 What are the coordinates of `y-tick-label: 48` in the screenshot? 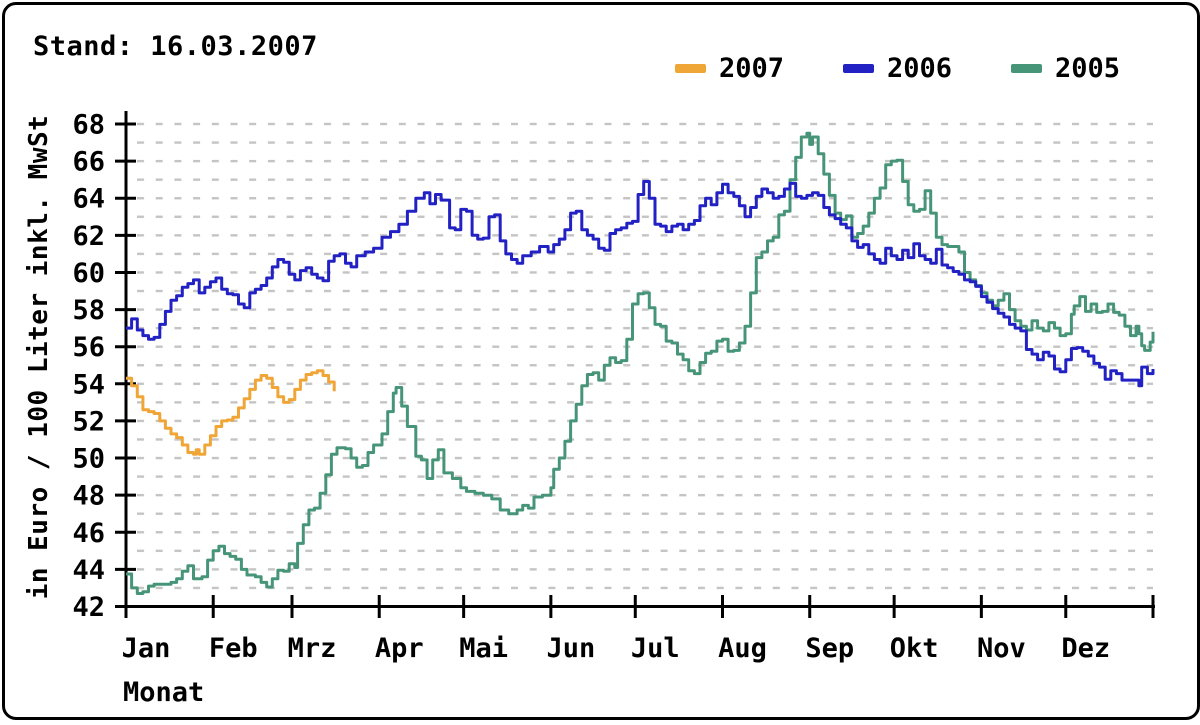 It's located at (88, 496).